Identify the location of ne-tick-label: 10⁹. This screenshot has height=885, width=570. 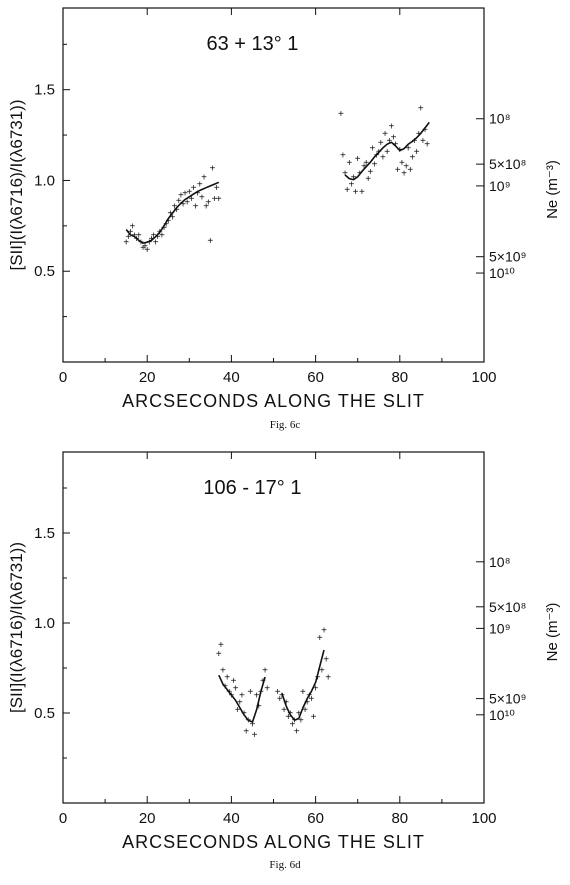
(500, 628).